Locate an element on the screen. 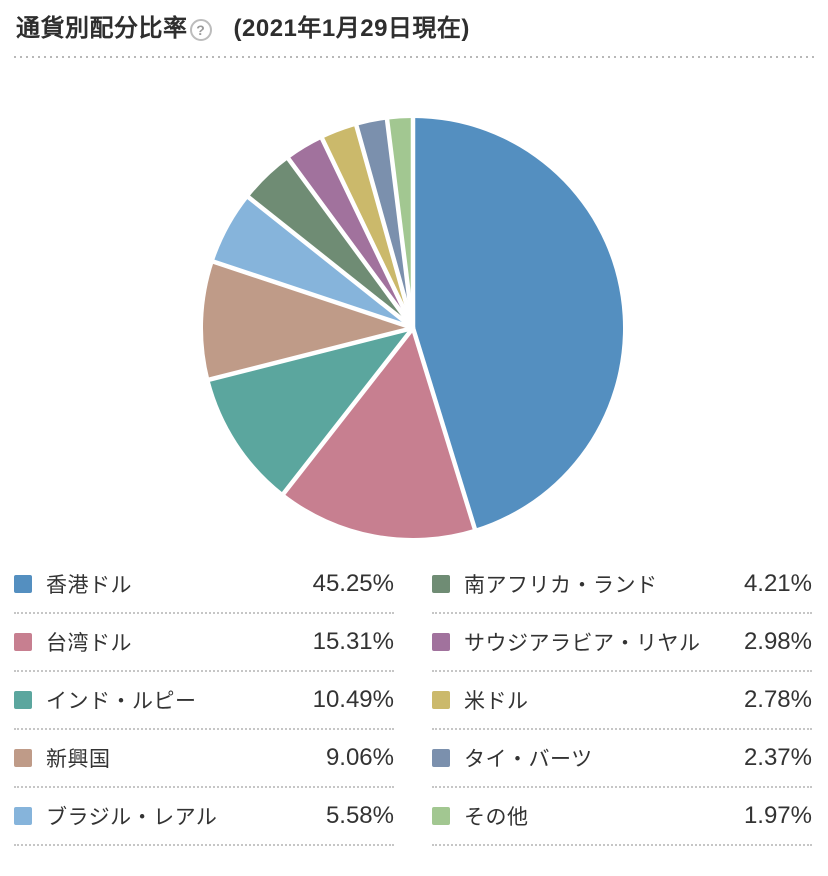  legend-label: 南アフリカ・ランド is located at coordinates (561, 585).